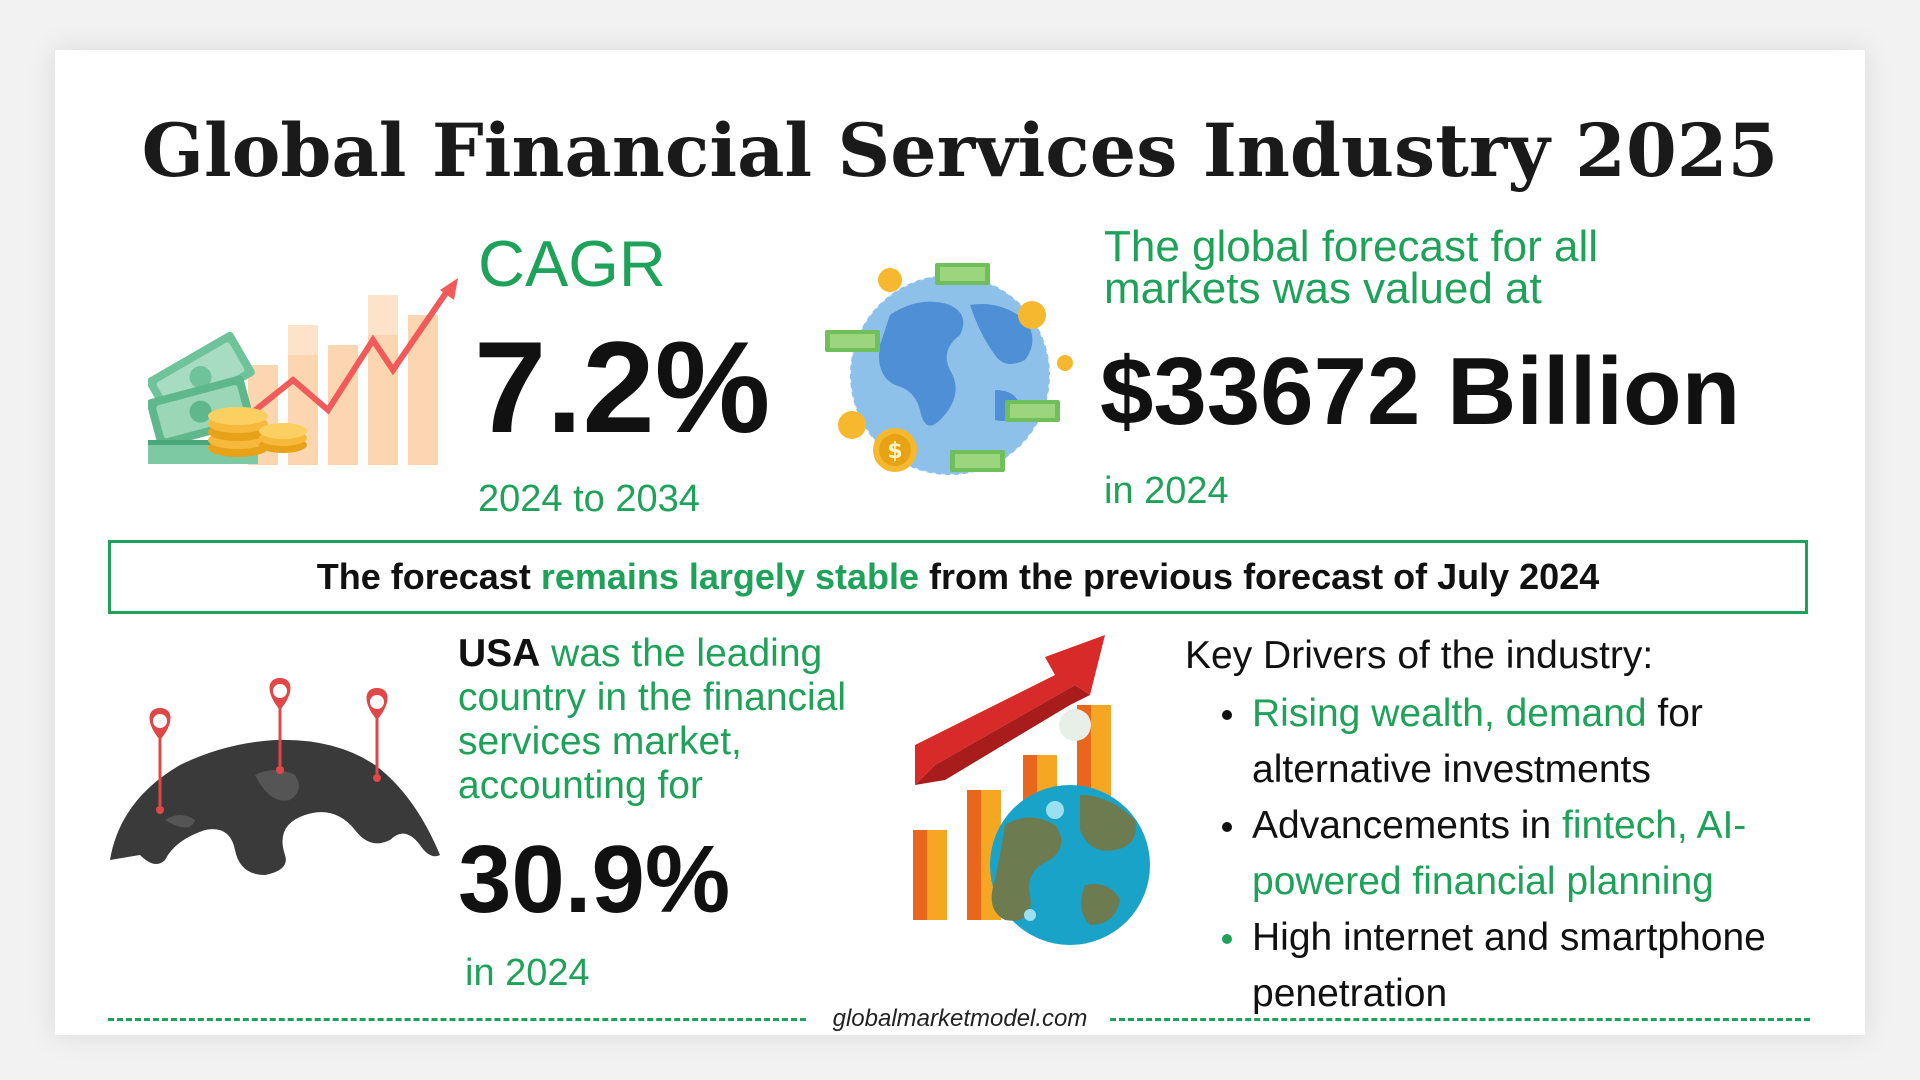  Describe the element at coordinates (1460, 1019) in the screenshot. I see `footer-divider-right` at that location.